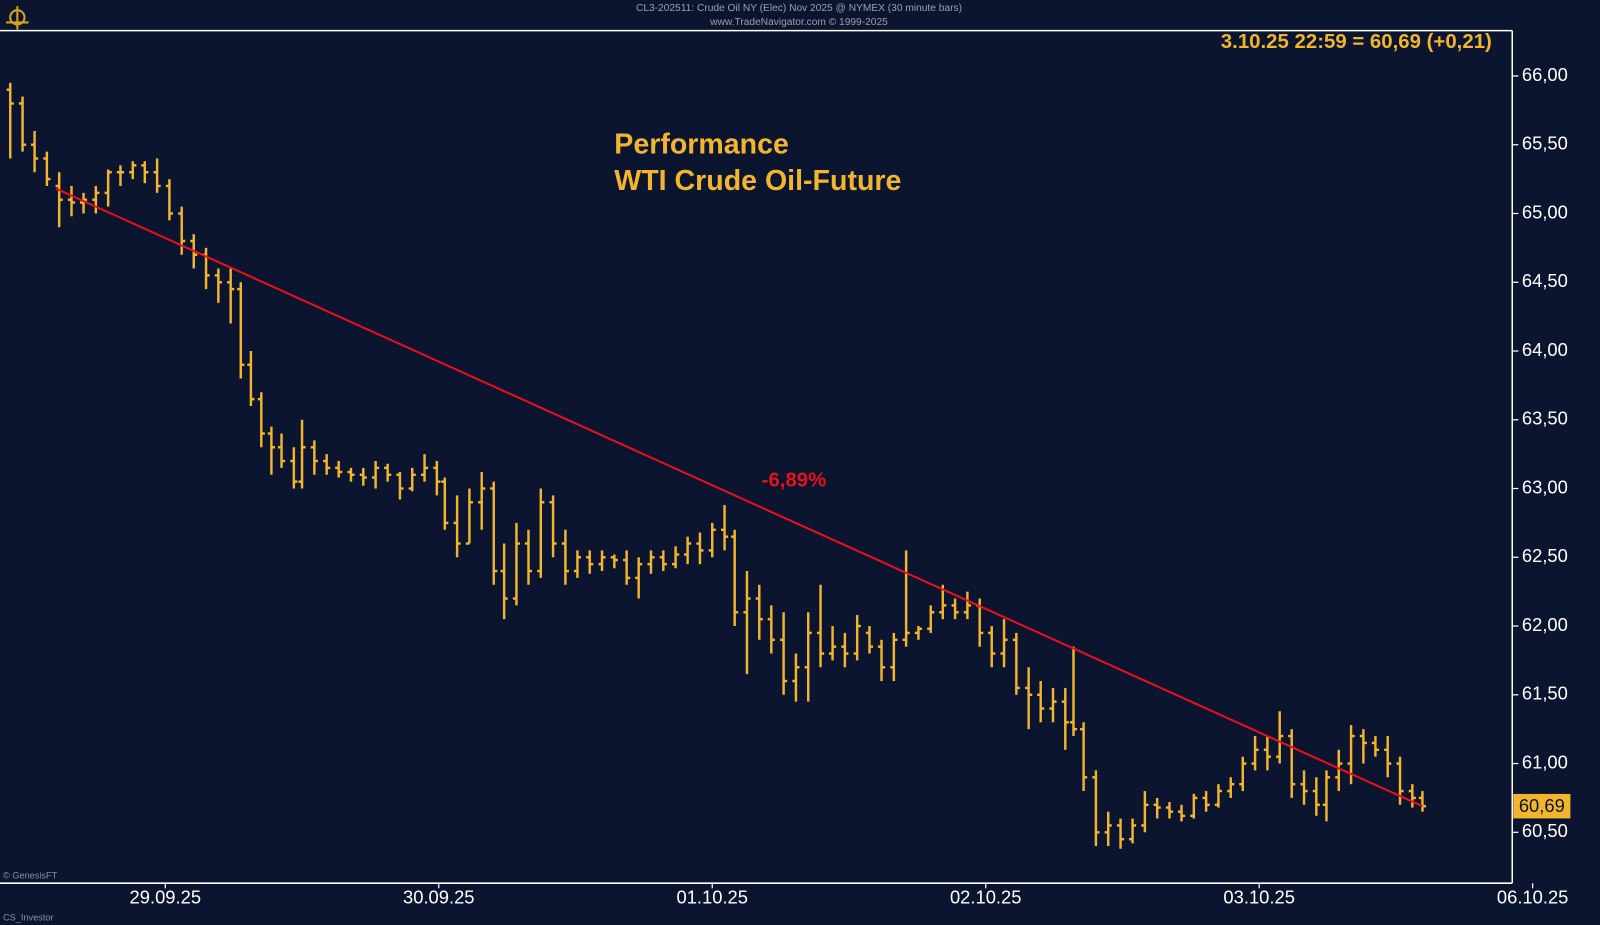 The height and width of the screenshot is (925, 1600). Describe the element at coordinates (1545, 211) in the screenshot. I see `y-tick-label: 65,00` at that location.